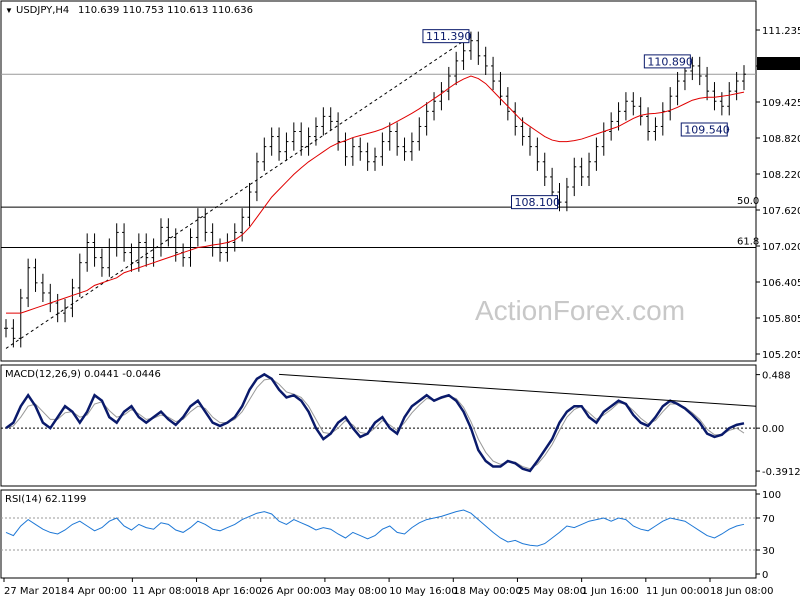  Describe the element at coordinates (229, 591) in the screenshot. I see `x-tick-label: 18 Apr 16:00` at that location.